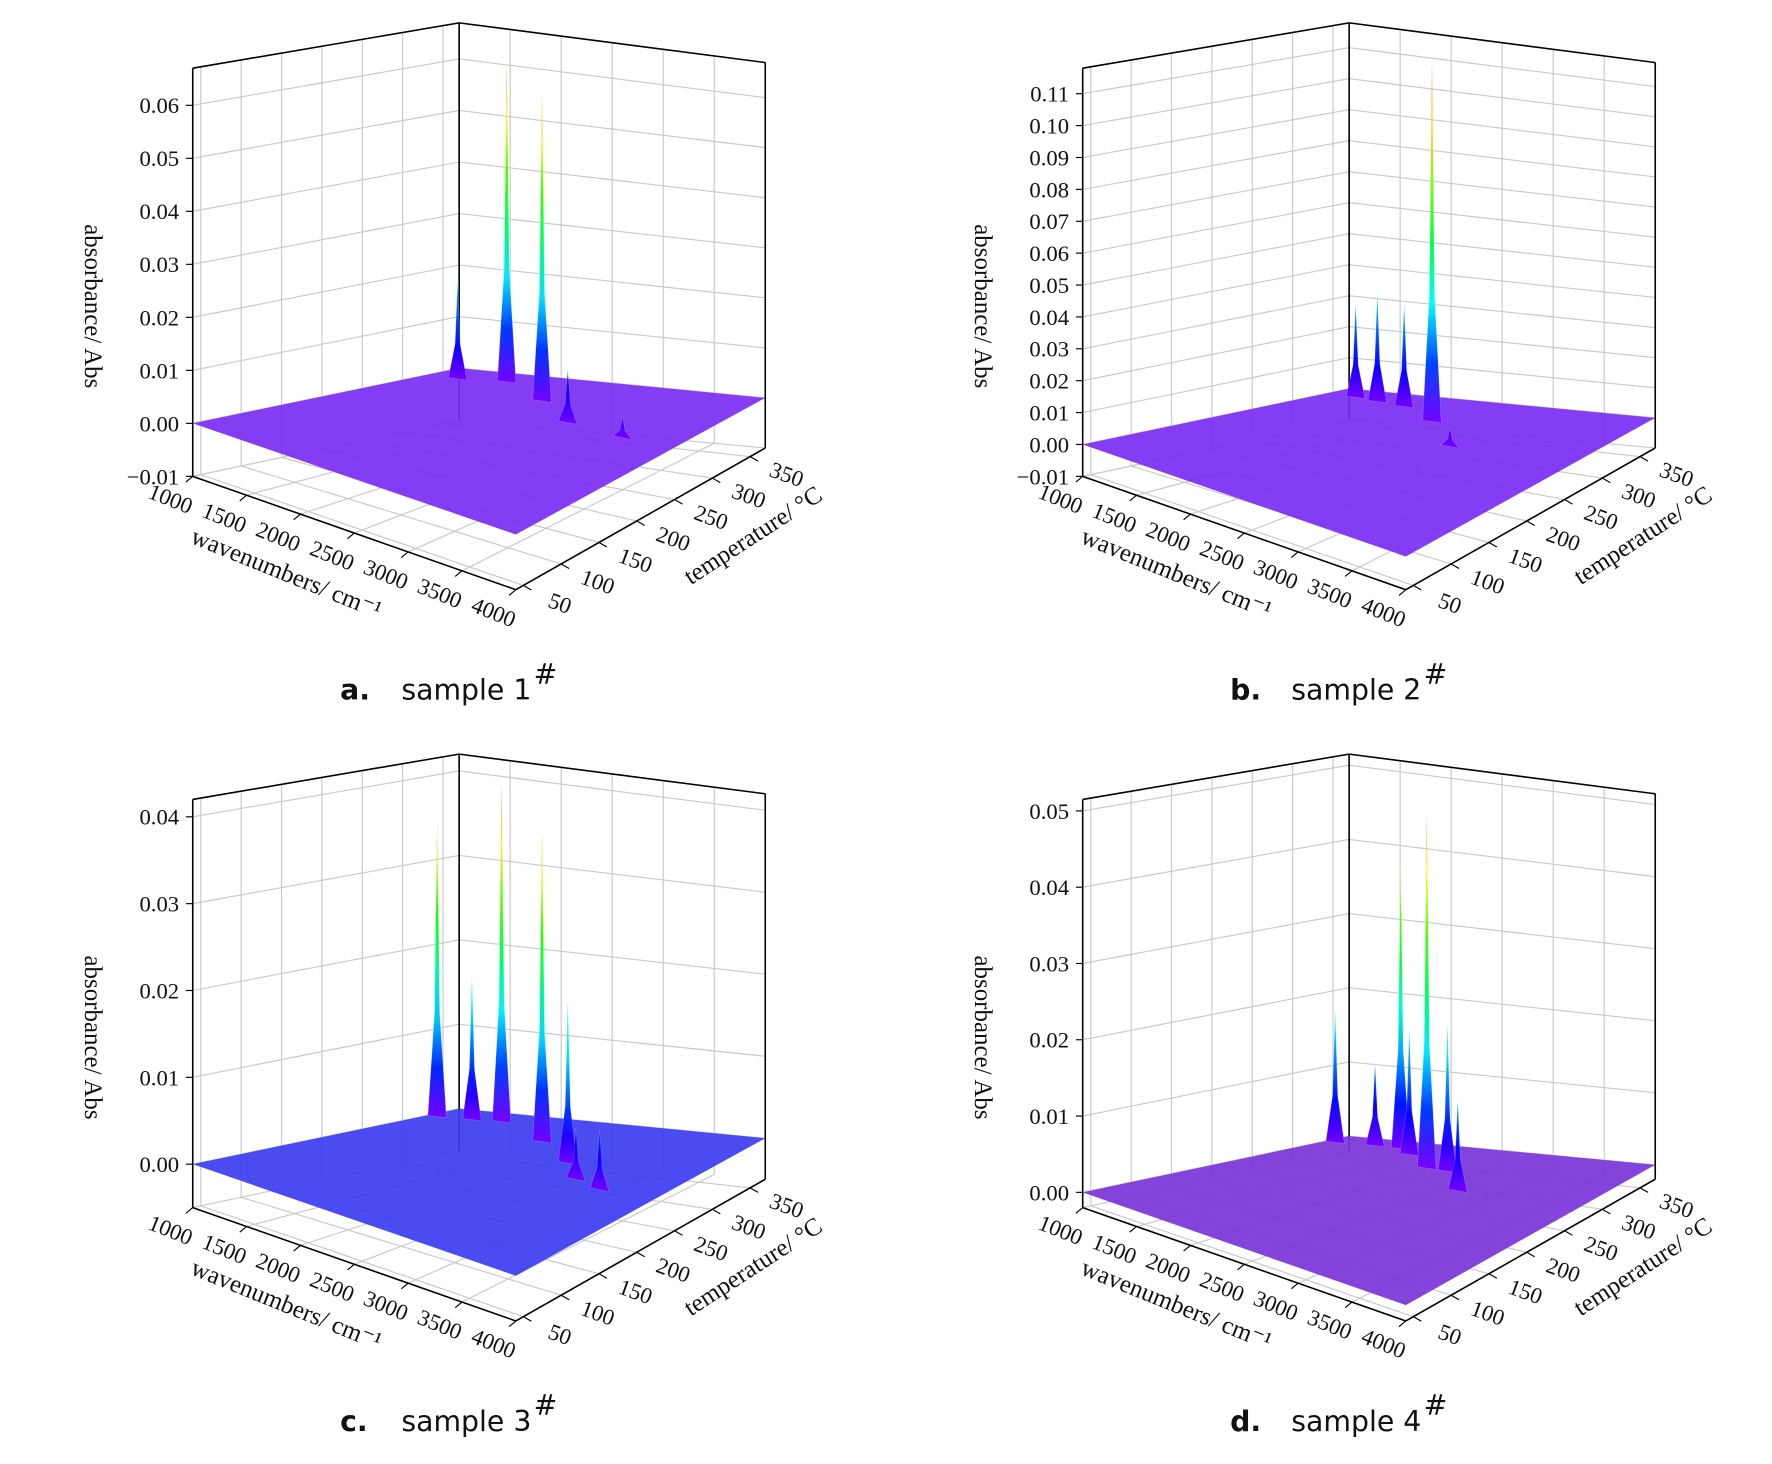 This screenshot has height=1464, width=1772. I want to click on y-tick-label: 100, so click(598, 1313).